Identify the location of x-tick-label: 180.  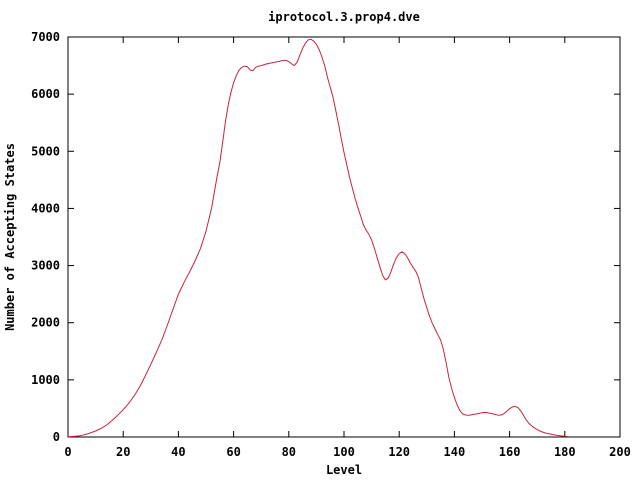
(565, 452).